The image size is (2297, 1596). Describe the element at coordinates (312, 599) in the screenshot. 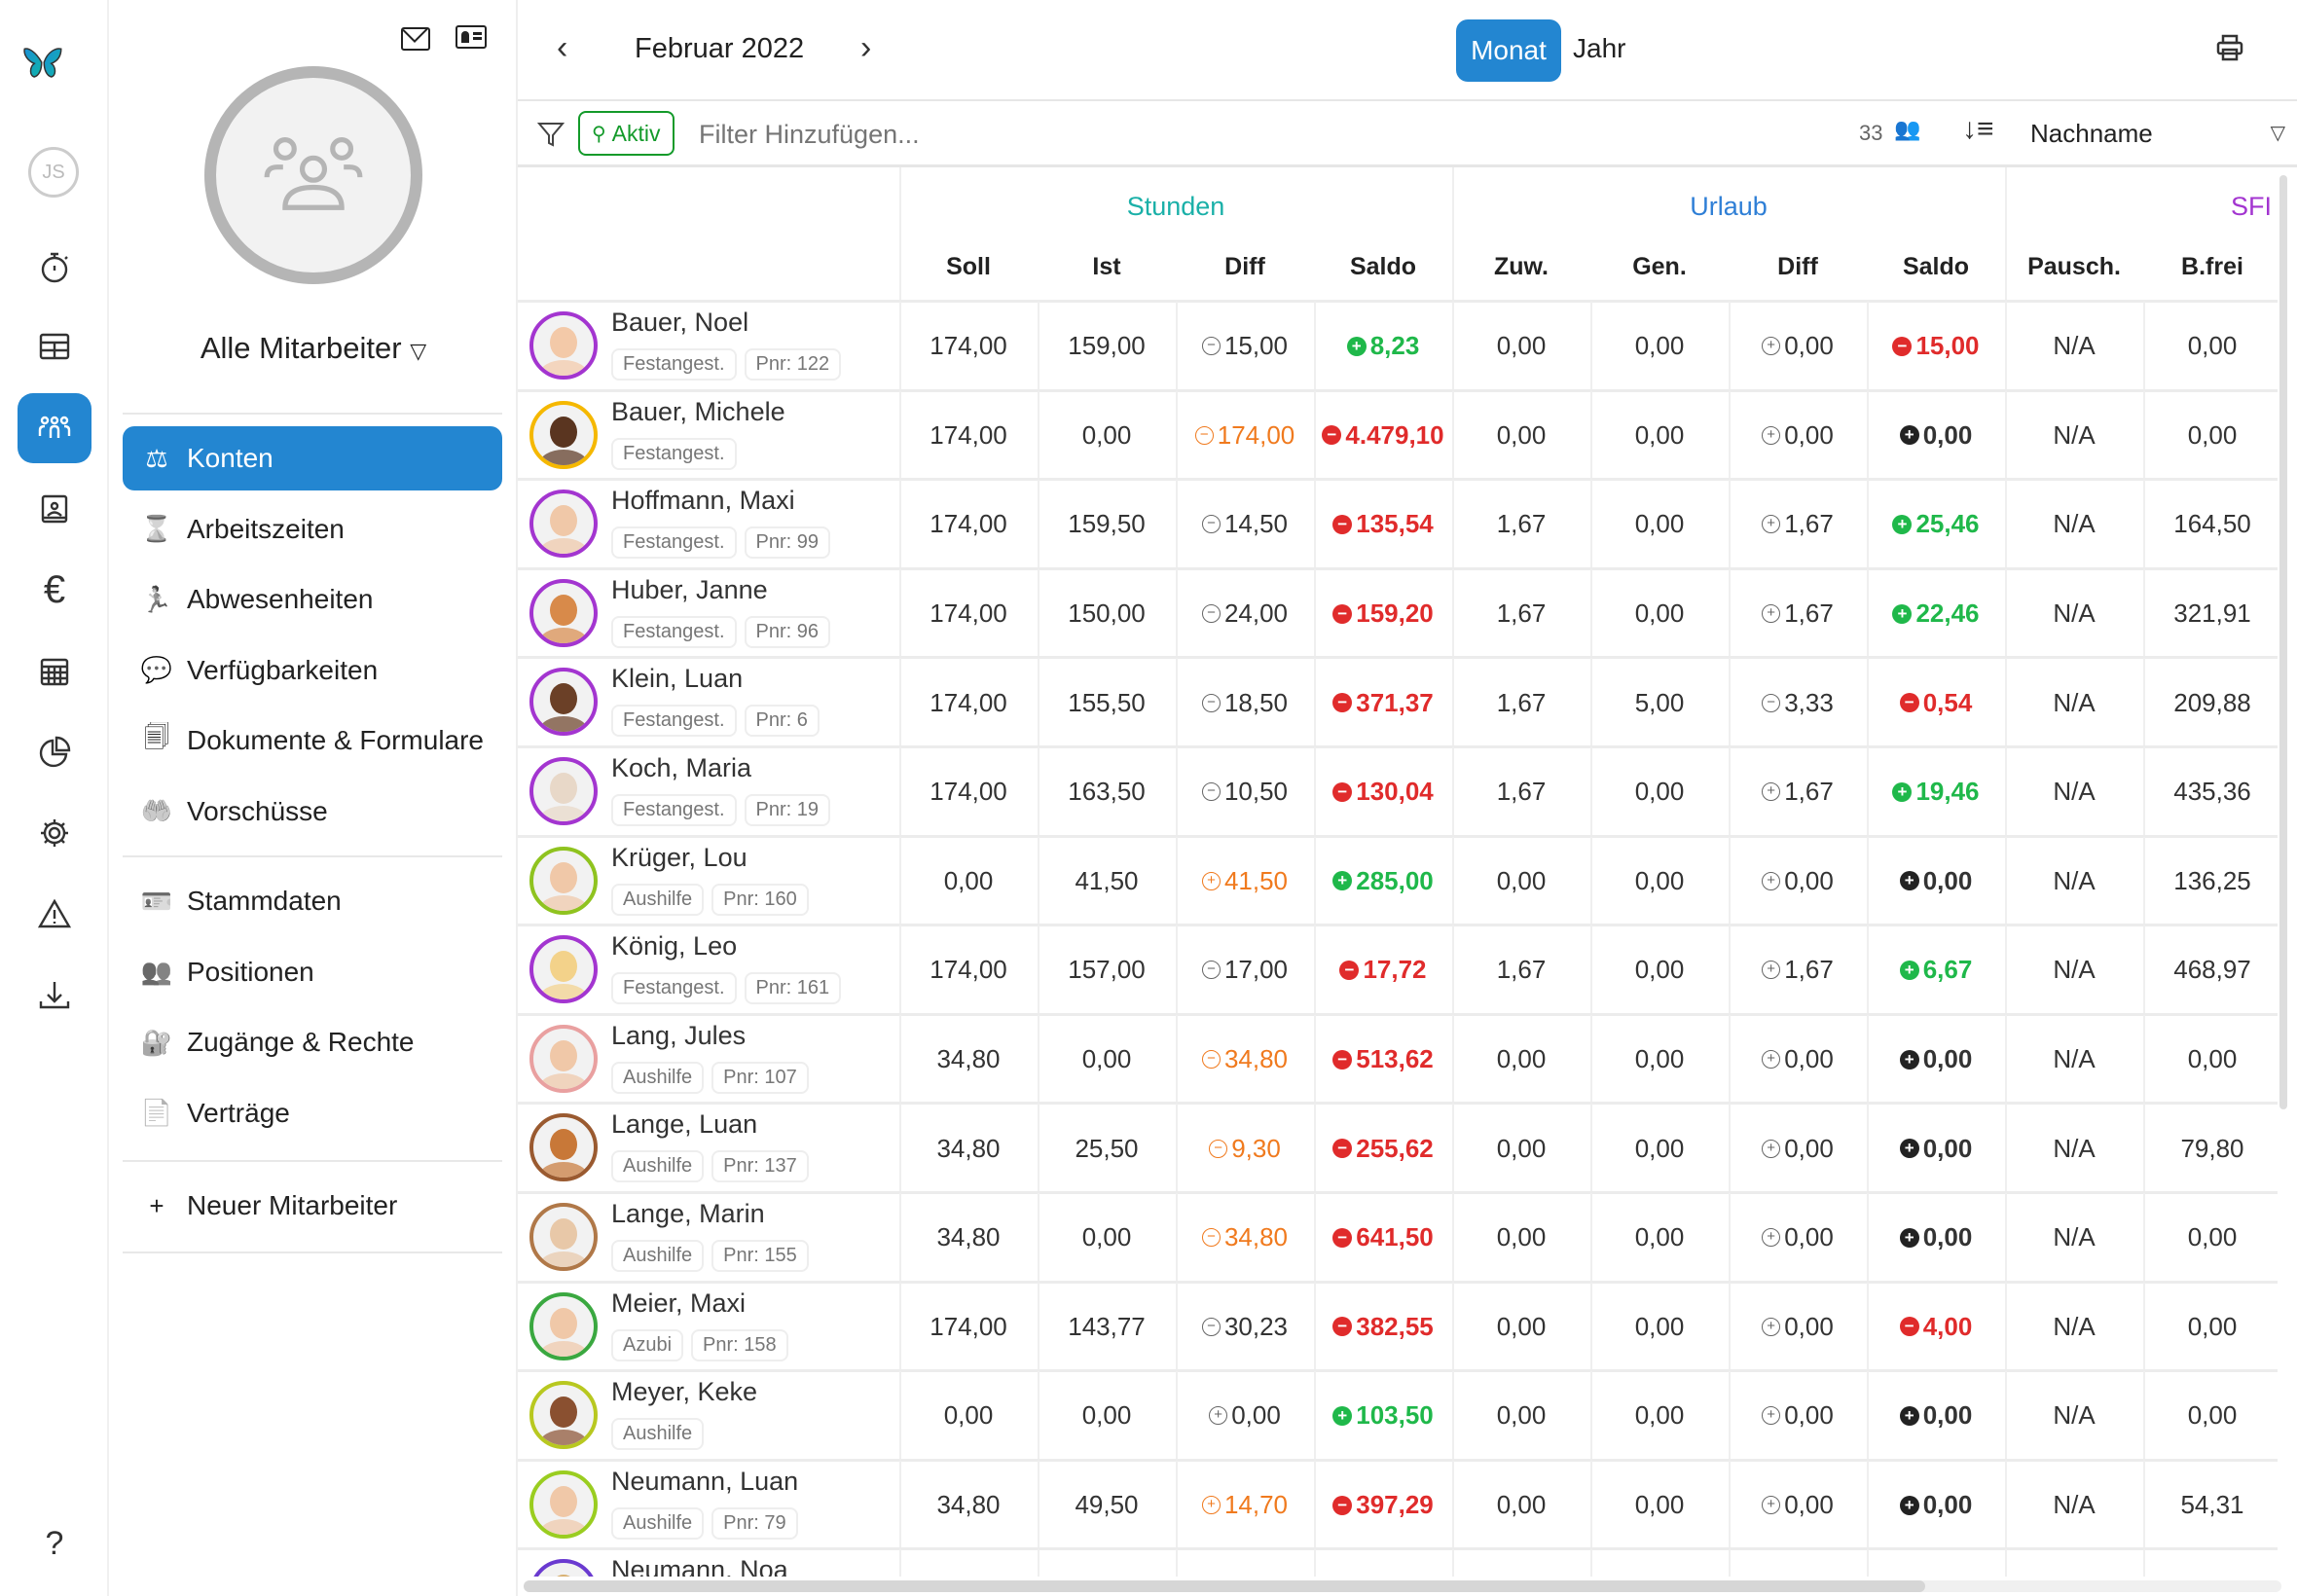

I see `menu-item-abwesenheiten: 🏃 Abwesenheiten` at that location.